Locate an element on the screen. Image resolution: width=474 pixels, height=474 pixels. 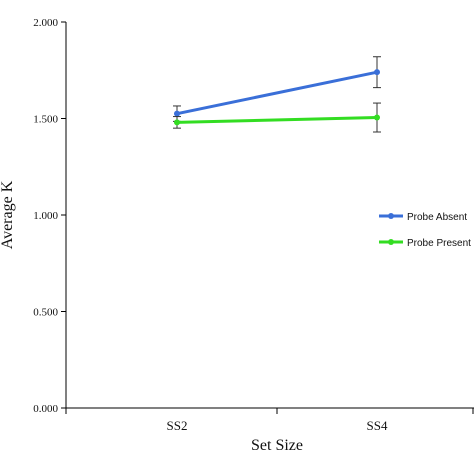
series-probe-absent is located at coordinates (277, 89).